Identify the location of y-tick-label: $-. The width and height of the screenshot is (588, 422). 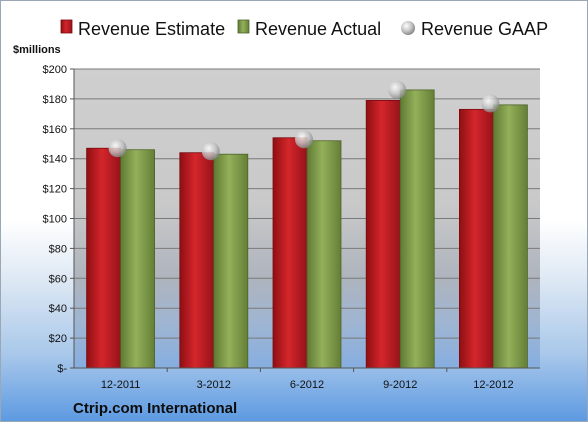
(62, 369).